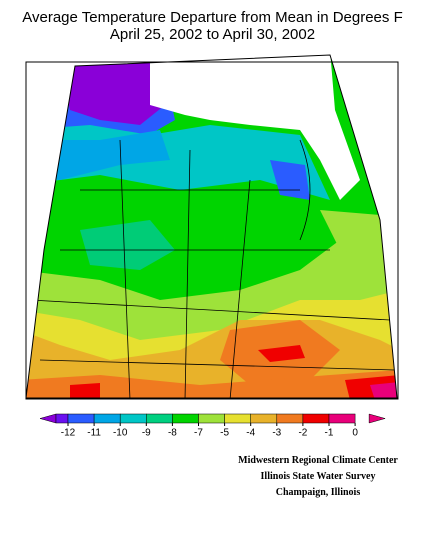 The height and width of the screenshot is (550, 425). Describe the element at coordinates (120, 433) in the screenshot. I see `color-bar-label: -10` at that location.